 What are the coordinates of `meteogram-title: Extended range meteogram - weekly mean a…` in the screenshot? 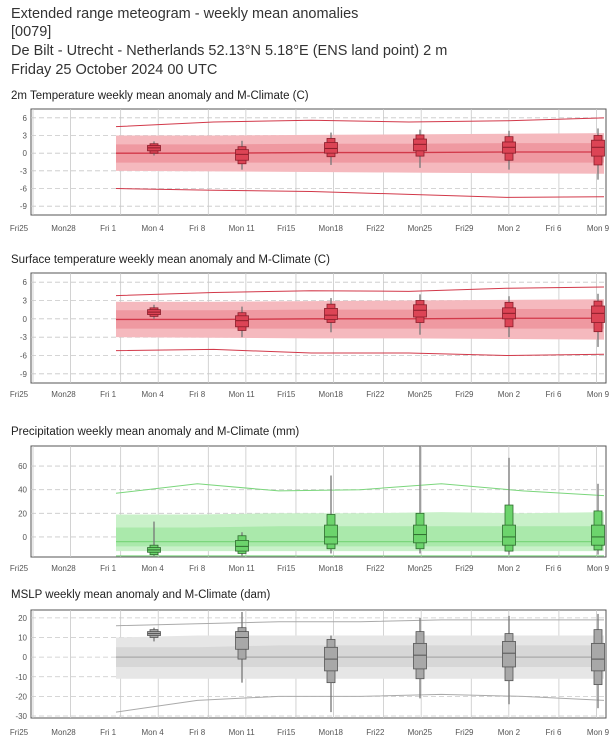 It's located at (185, 14).